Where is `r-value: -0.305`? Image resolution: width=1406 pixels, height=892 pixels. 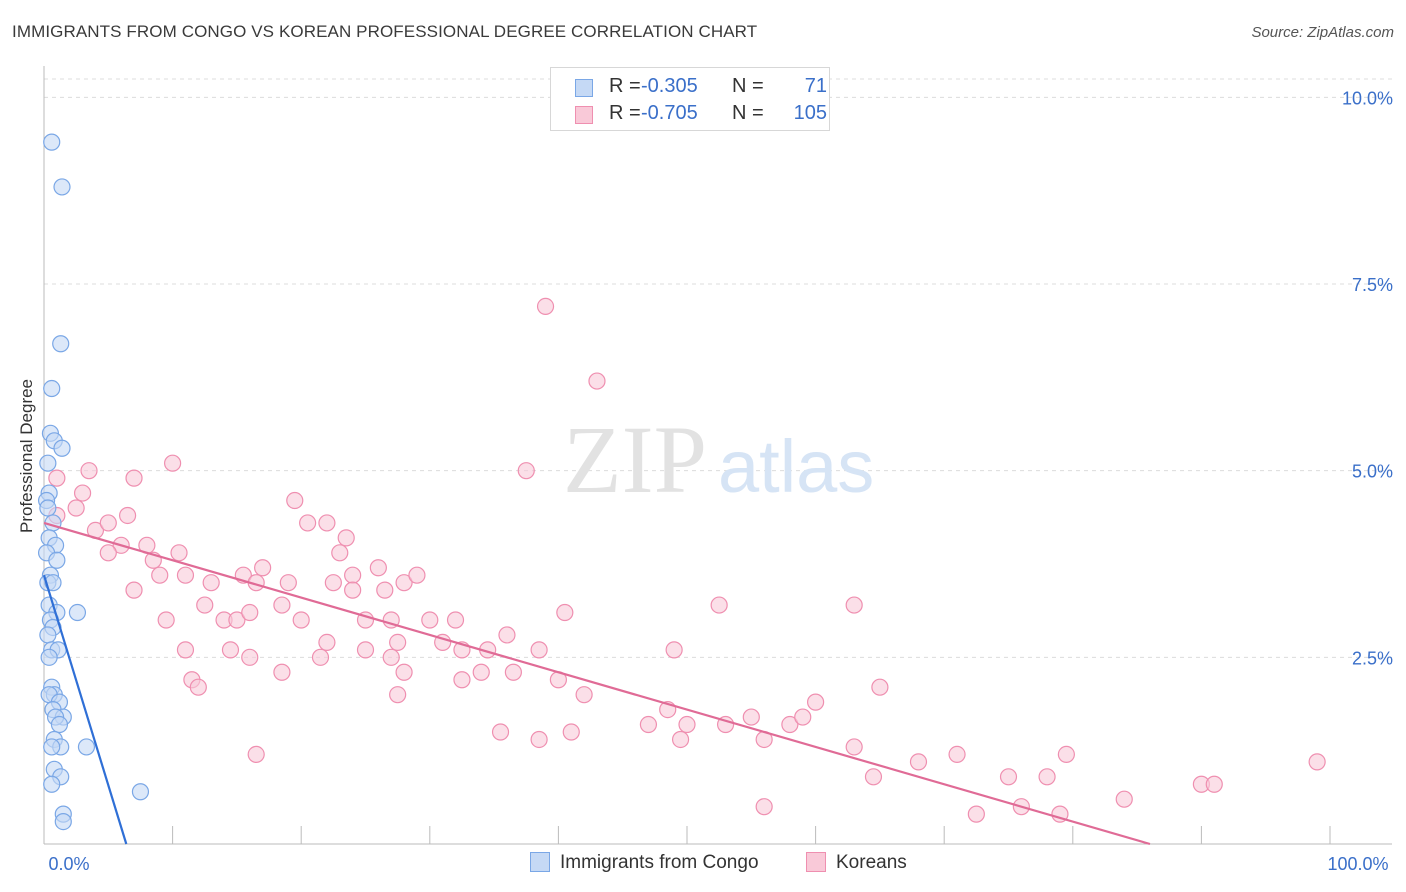
r-value: -0.305 is located at coordinates (669, 86).